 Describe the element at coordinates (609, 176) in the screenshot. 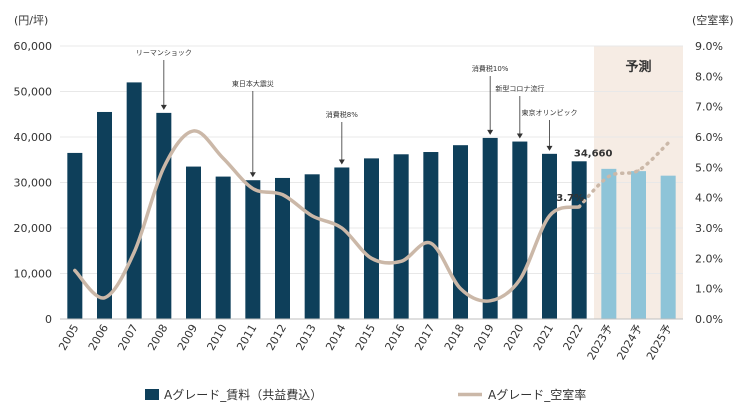

I see `vacancy-point-2023予` at that location.